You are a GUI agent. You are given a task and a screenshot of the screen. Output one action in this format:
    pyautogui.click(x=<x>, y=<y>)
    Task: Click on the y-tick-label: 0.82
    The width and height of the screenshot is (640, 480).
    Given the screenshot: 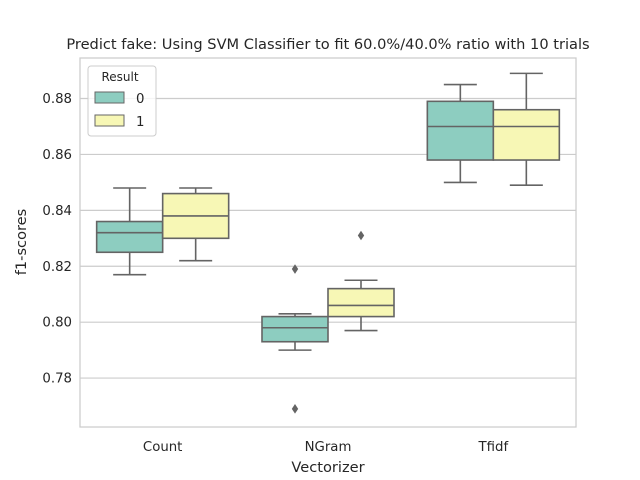 What is the action you would take?
    pyautogui.click(x=57, y=267)
    